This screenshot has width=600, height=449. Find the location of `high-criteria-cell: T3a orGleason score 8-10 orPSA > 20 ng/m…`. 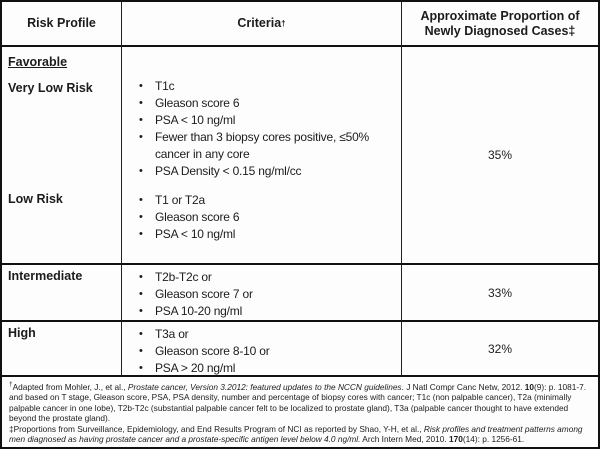

high-criteria-cell: T3a orGleason score 8-10 orPSA > 20 ng/m… is located at coordinates (262, 349).